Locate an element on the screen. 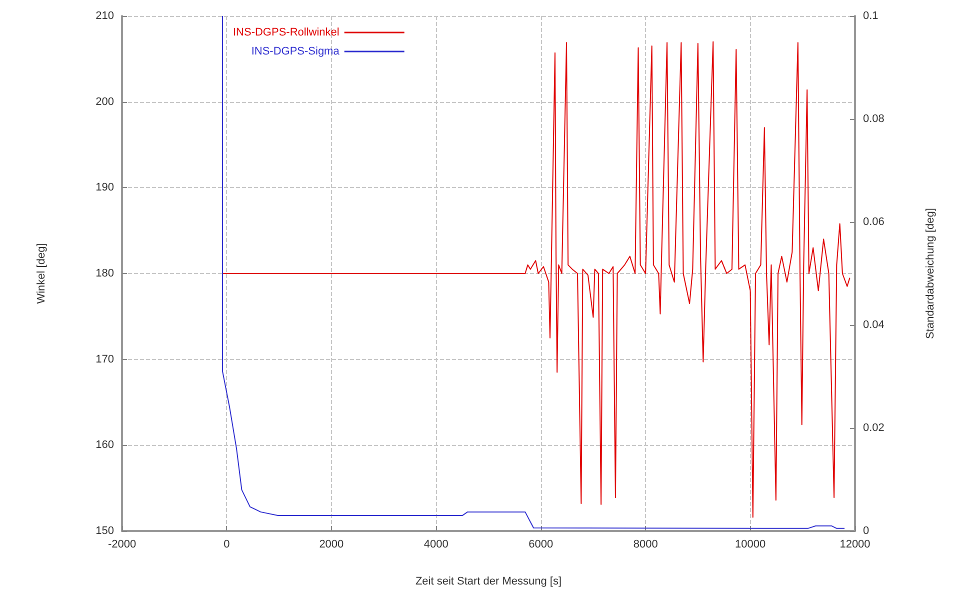  x-tick-label: 2000 is located at coordinates (331, 544).